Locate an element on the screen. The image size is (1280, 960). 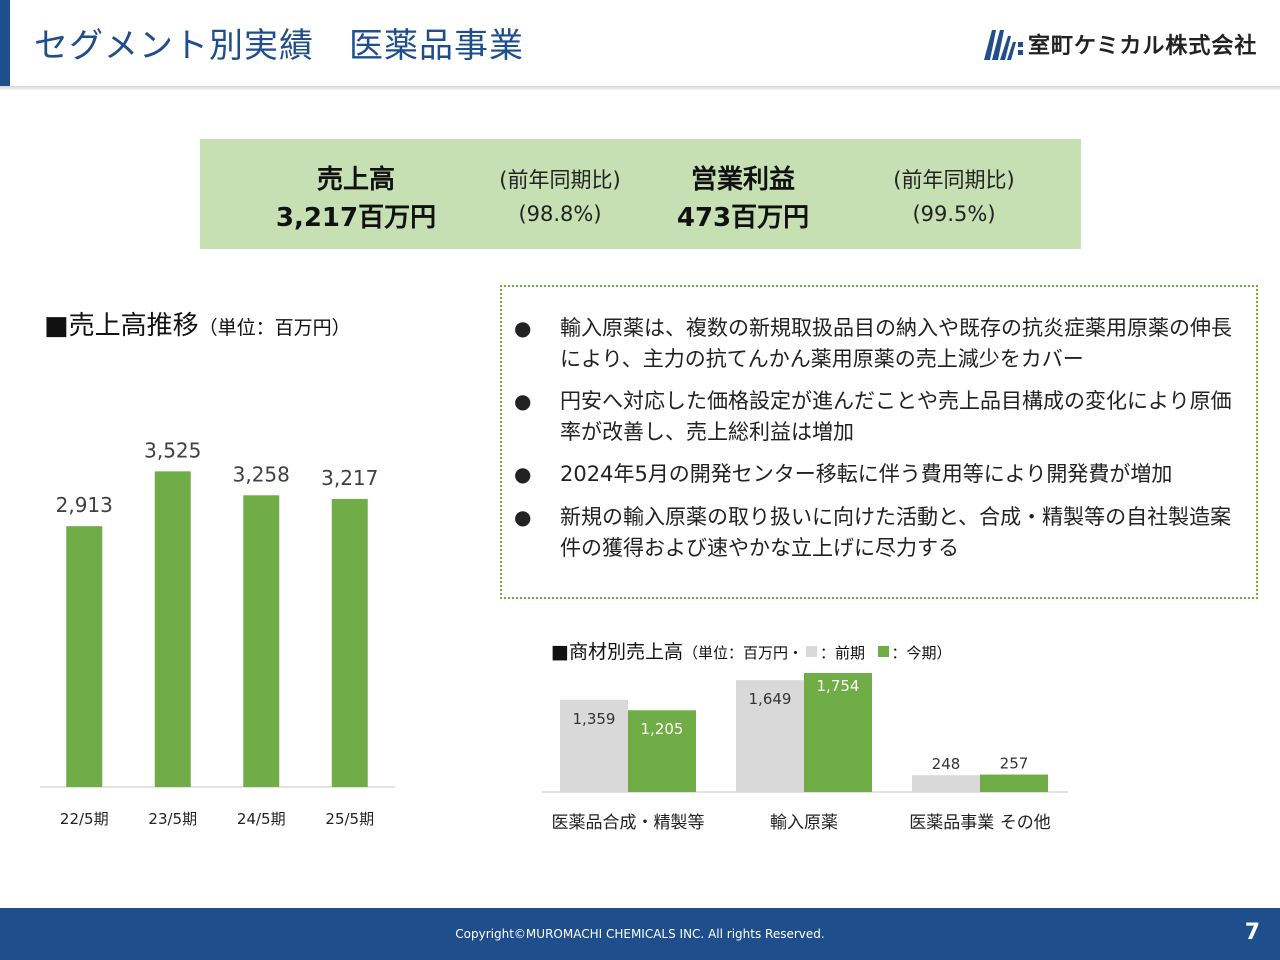
product-category-label: 輸入原薬 is located at coordinates (804, 823).